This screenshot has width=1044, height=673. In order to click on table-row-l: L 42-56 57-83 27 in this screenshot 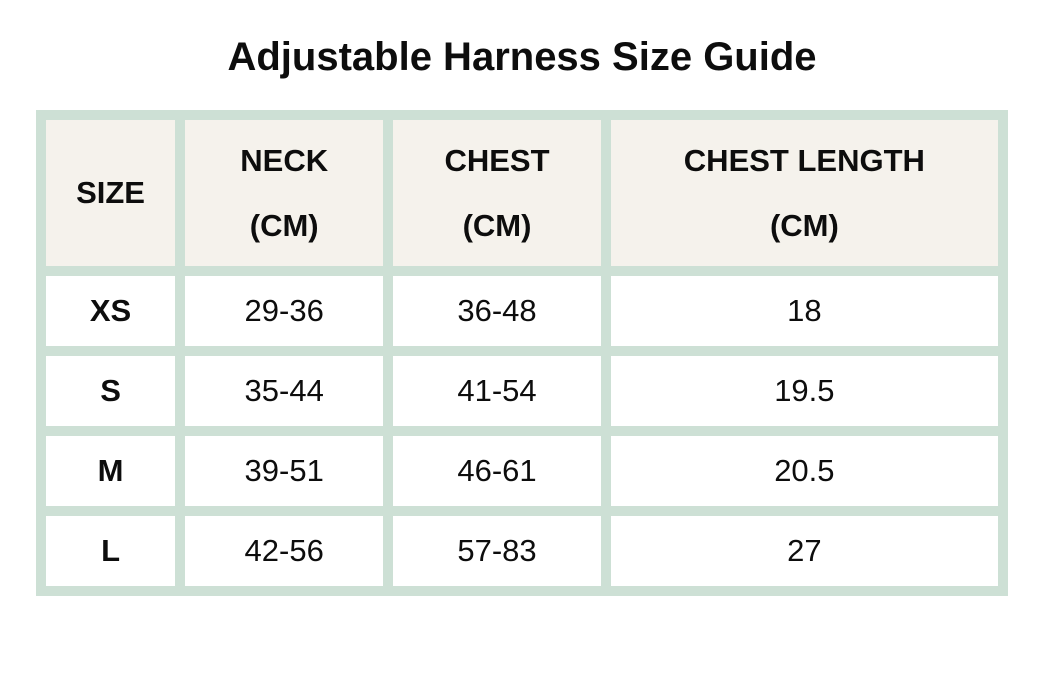, I will do `click(522, 551)`.